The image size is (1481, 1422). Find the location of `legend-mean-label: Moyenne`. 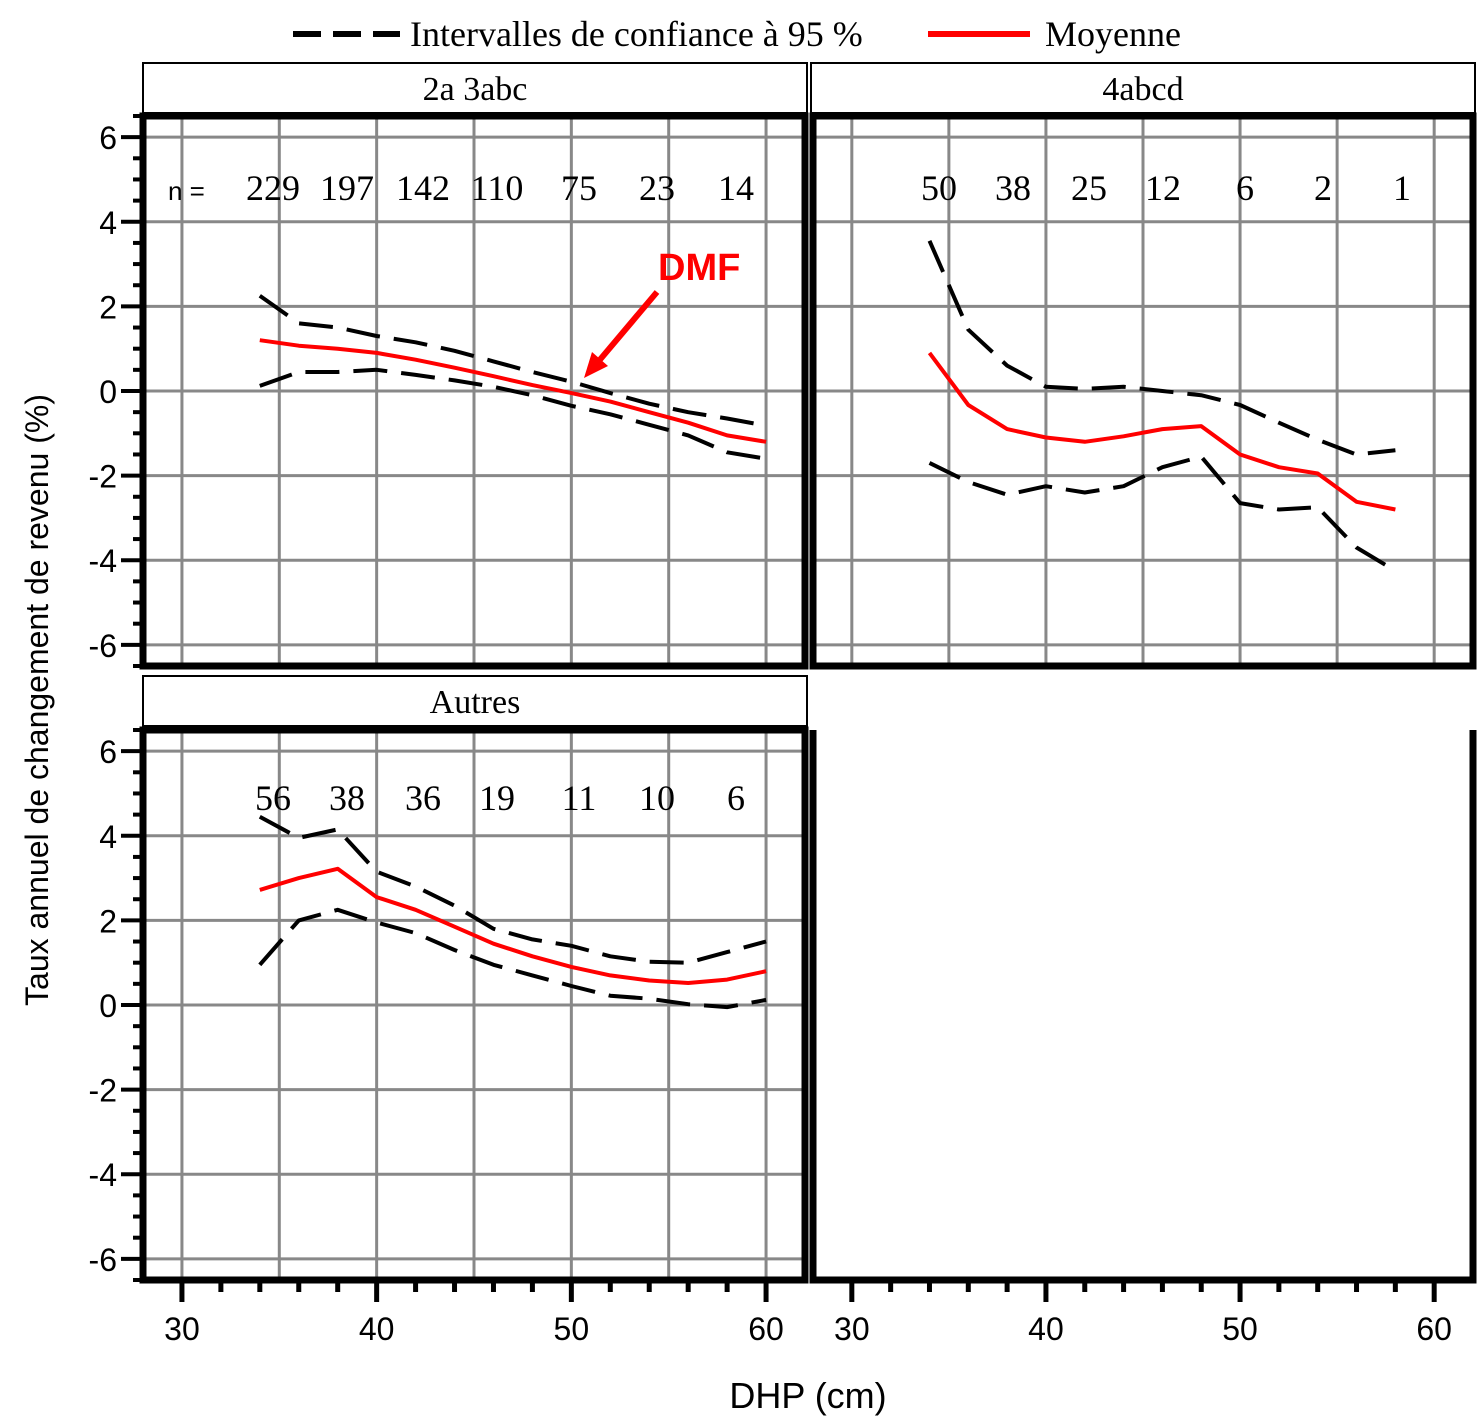

legend-mean-label: Moyenne is located at coordinates (1113, 34).